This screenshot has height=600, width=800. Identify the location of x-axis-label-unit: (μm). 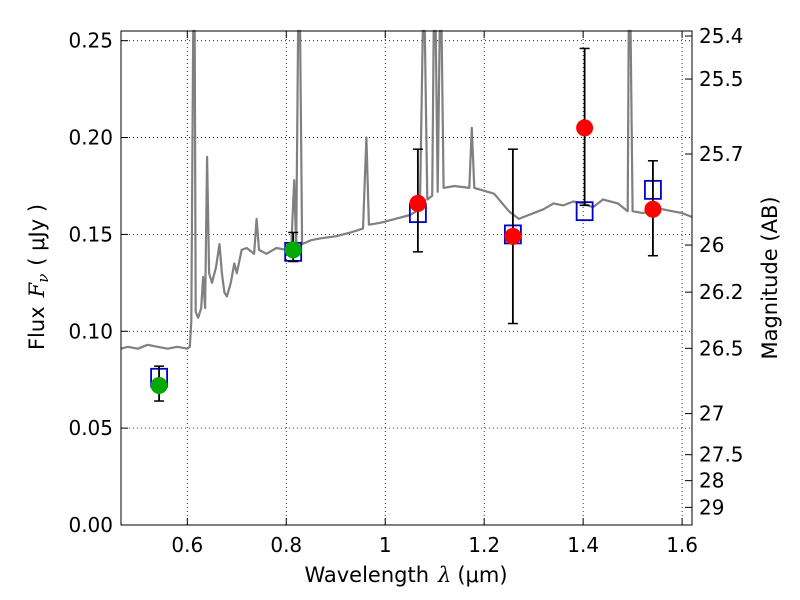
(482, 575).